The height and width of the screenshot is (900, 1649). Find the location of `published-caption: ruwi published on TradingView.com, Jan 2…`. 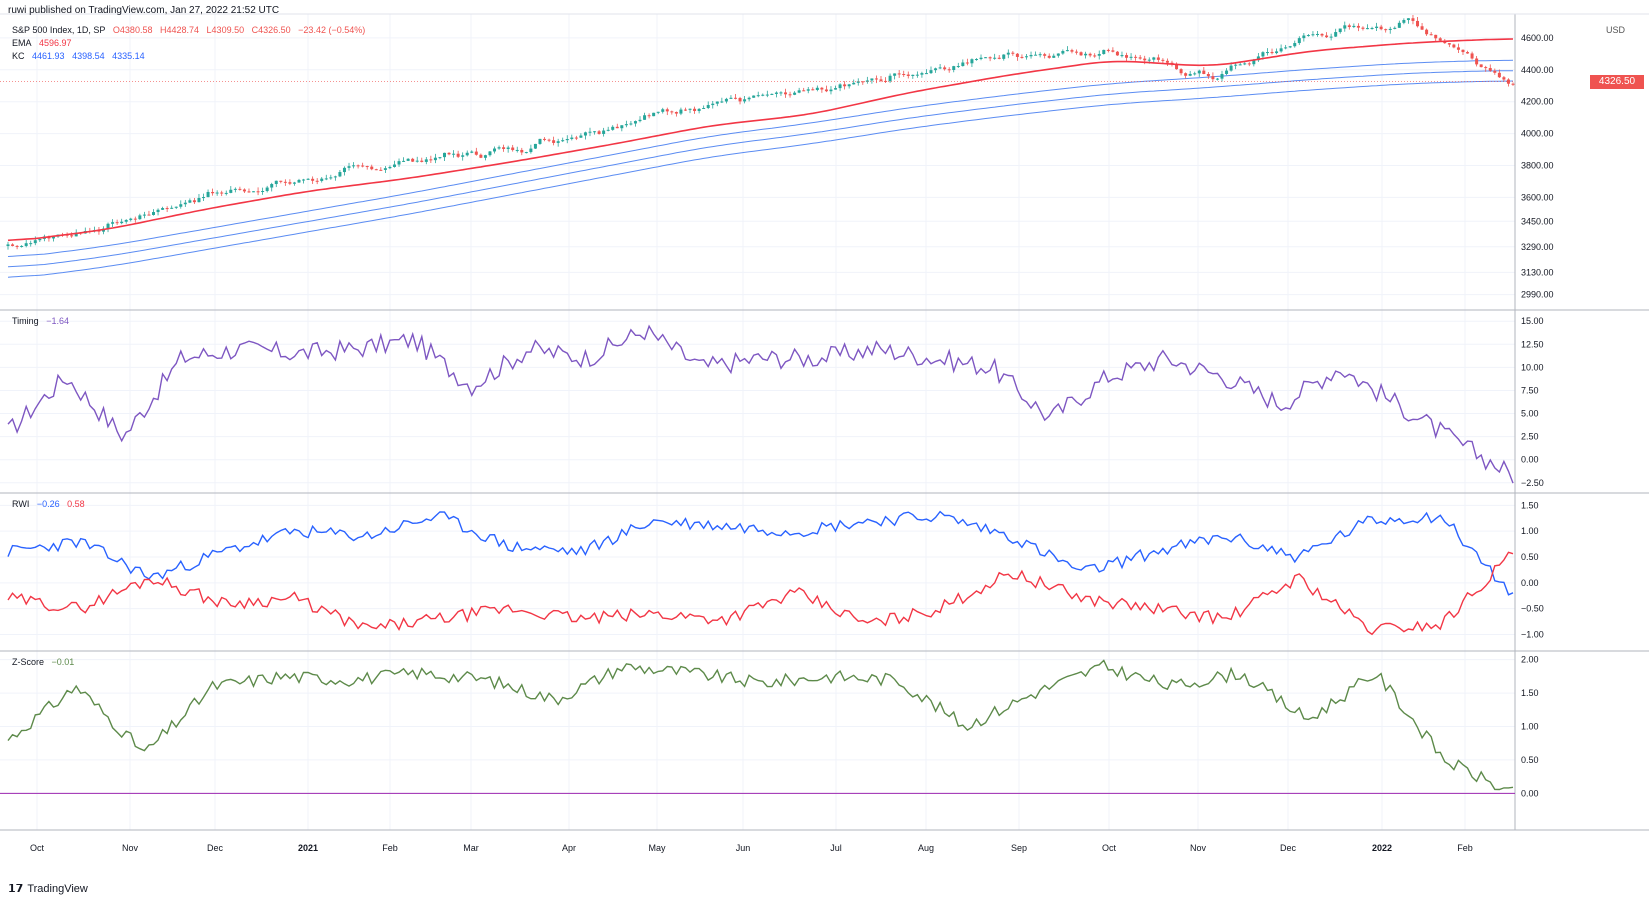

published-caption: ruwi published on TradingView.com, Jan 2… is located at coordinates (144, 10).